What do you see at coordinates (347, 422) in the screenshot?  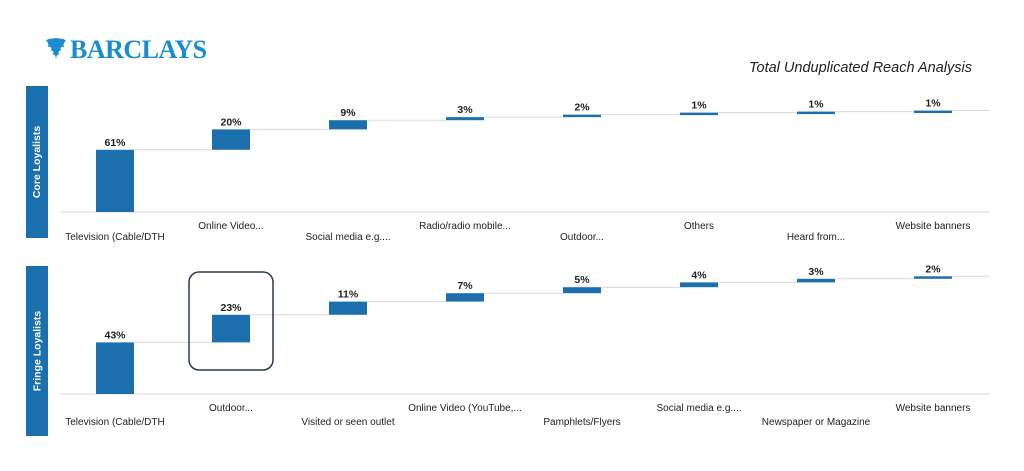 I see `panel-1-category-label-2: Visited or seen outlet` at bounding box center [347, 422].